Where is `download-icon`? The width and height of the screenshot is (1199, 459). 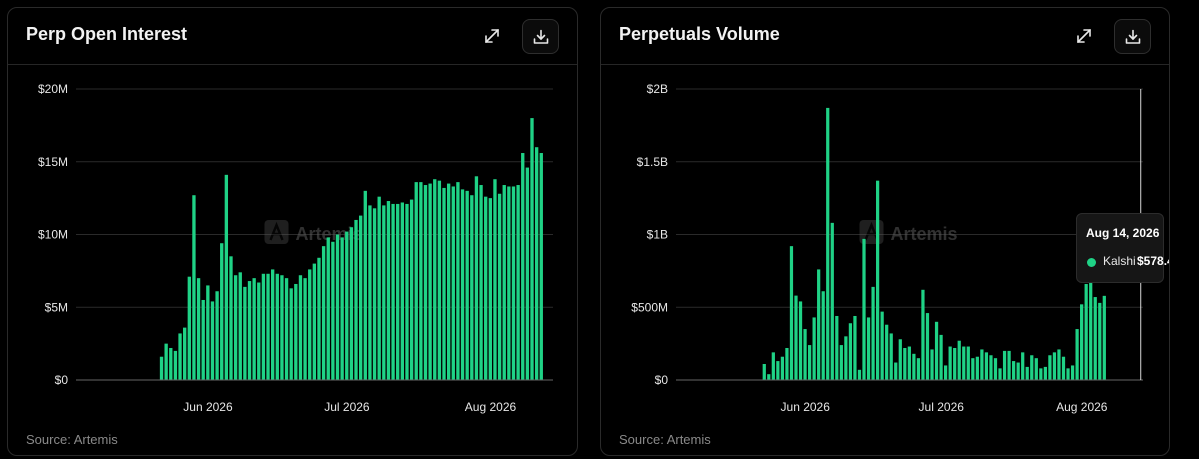 download-icon is located at coordinates (1133, 37).